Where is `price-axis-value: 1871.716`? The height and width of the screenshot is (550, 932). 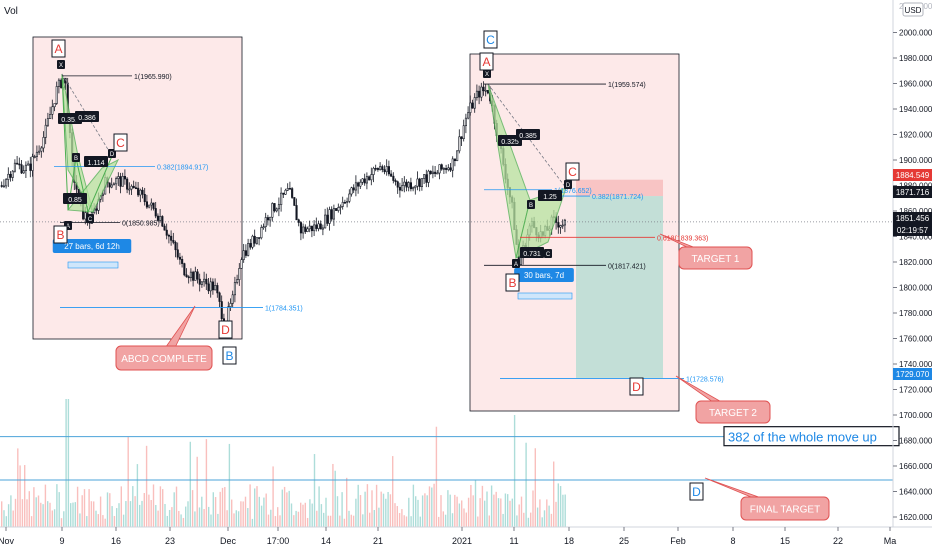
price-axis-value: 1871.716 is located at coordinates (913, 192).